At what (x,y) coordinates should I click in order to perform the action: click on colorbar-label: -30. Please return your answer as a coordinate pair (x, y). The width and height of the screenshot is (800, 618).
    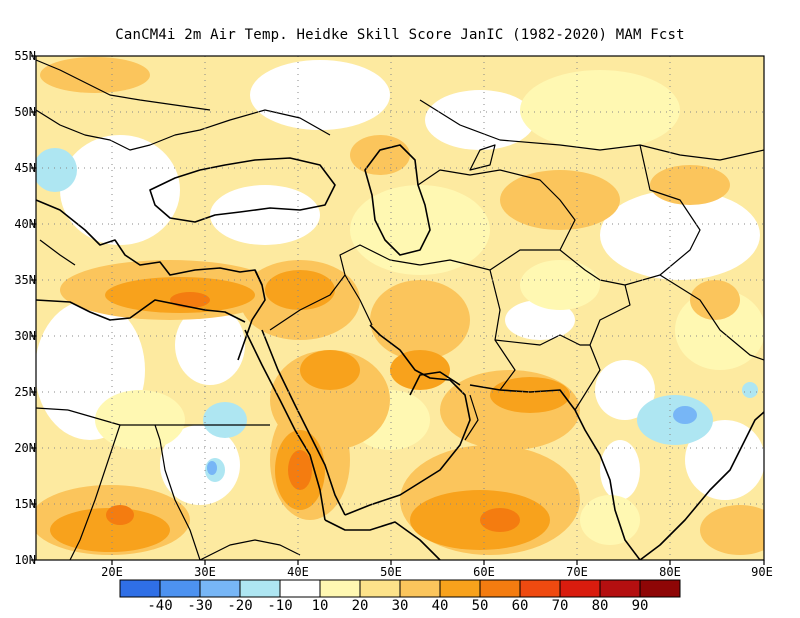
    Looking at the image, I should click on (200, 606).